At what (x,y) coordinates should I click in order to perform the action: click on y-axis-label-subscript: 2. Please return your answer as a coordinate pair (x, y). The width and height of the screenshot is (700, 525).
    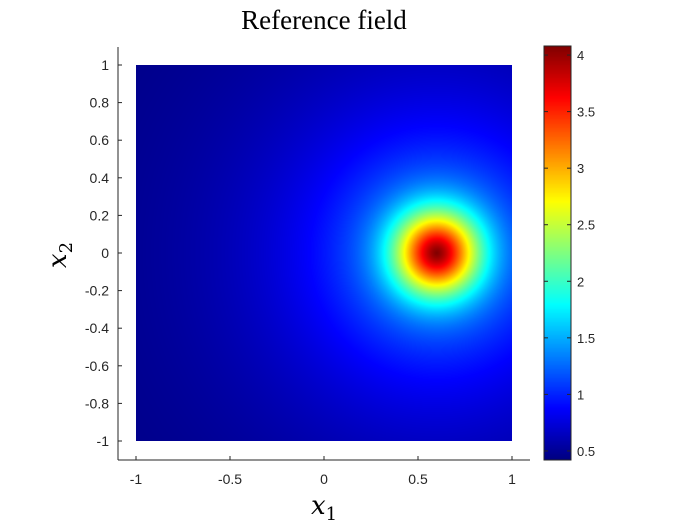
    Looking at the image, I should click on (66, 247).